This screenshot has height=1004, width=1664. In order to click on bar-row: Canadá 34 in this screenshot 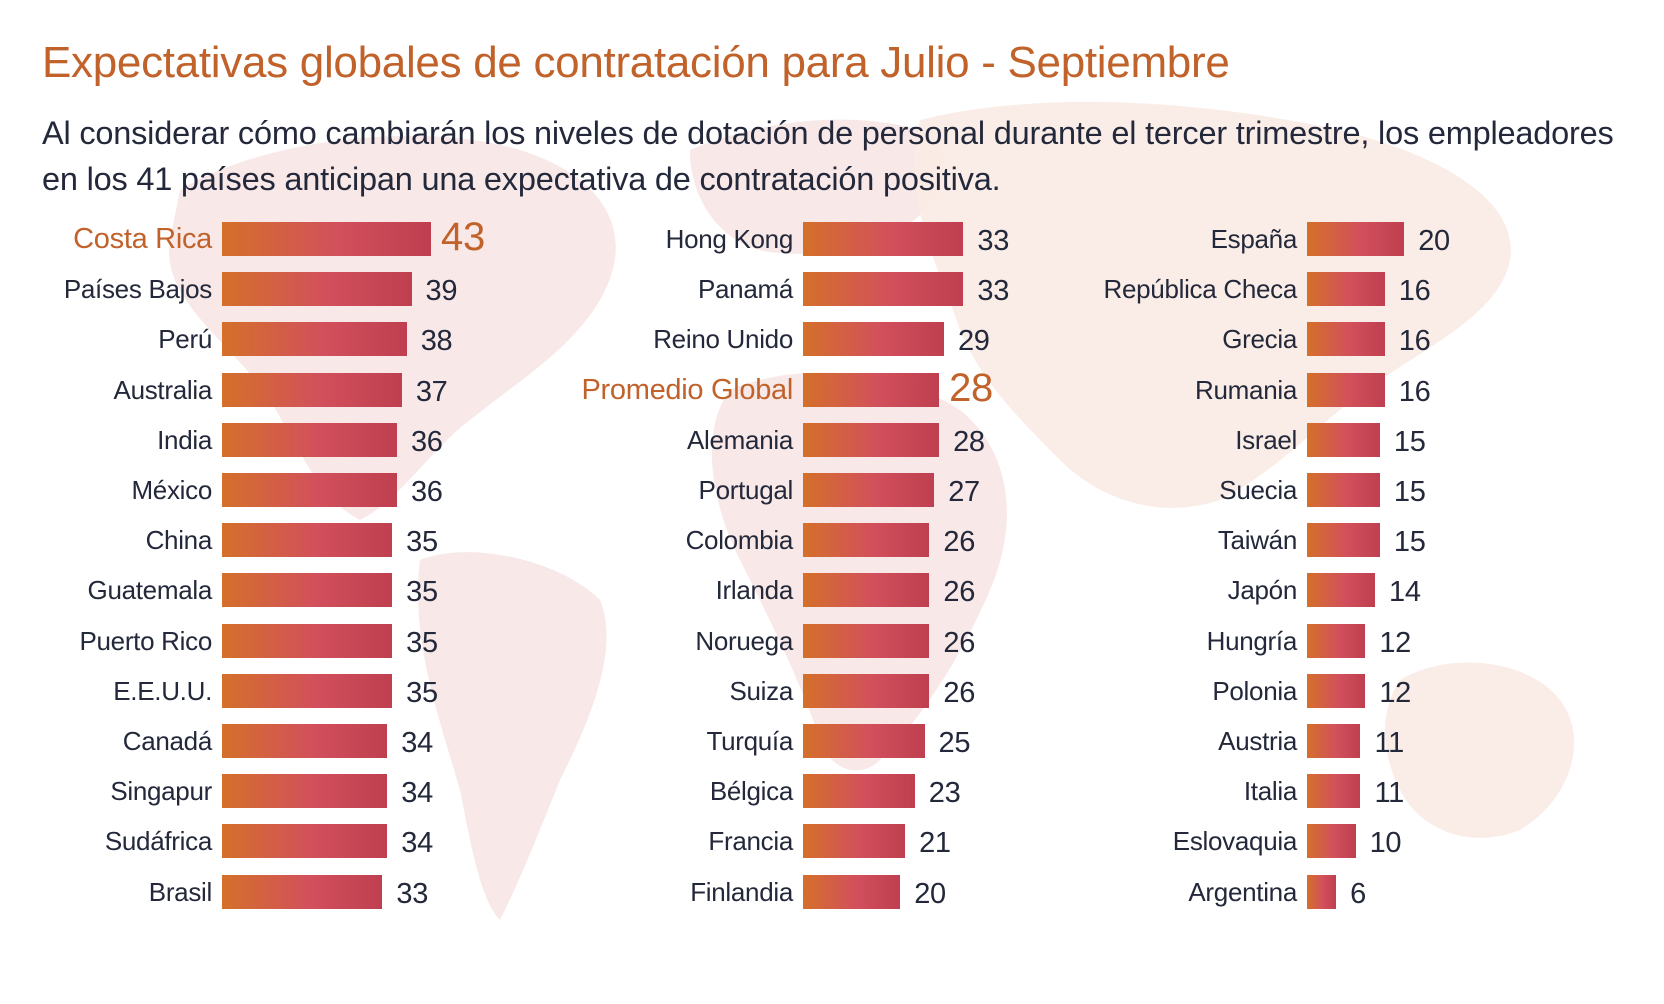, I will do `click(832, 741)`.